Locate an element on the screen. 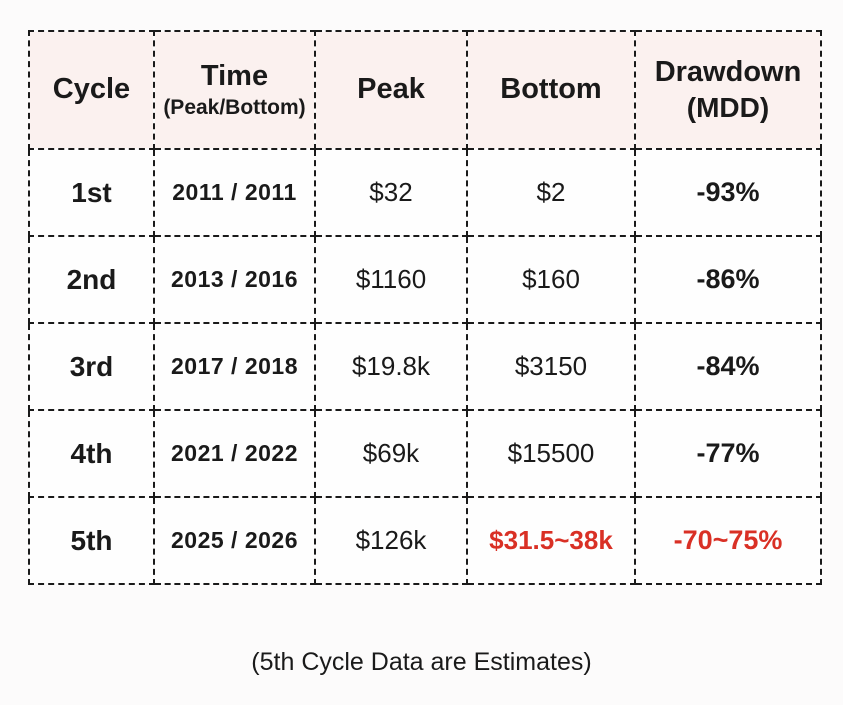 Image resolution: width=843 pixels, height=705 pixels. table-row: 3rd 2017 / 2018 $19.8k $3150 -84% is located at coordinates (425, 366).